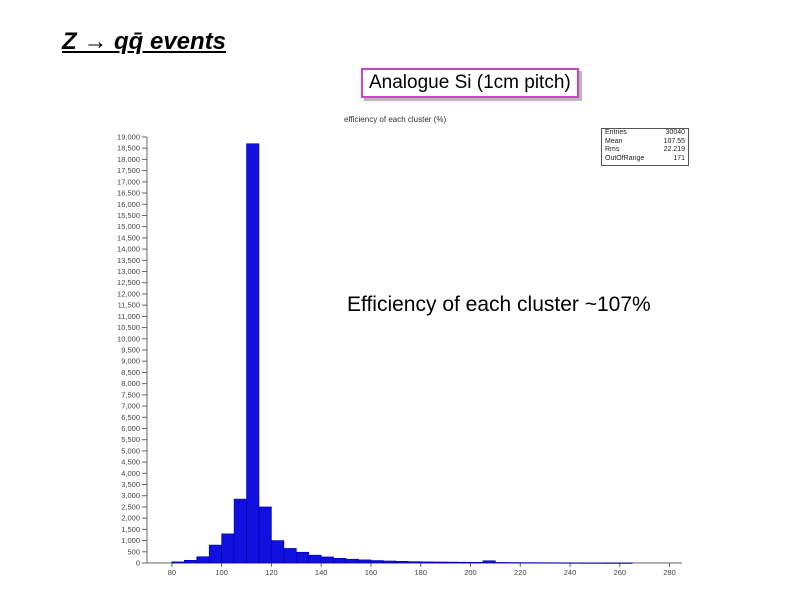 Image resolution: width=794 pixels, height=595 pixels. What do you see at coordinates (420, 572) in the screenshot?
I see `x-tick-label: 180` at bounding box center [420, 572].